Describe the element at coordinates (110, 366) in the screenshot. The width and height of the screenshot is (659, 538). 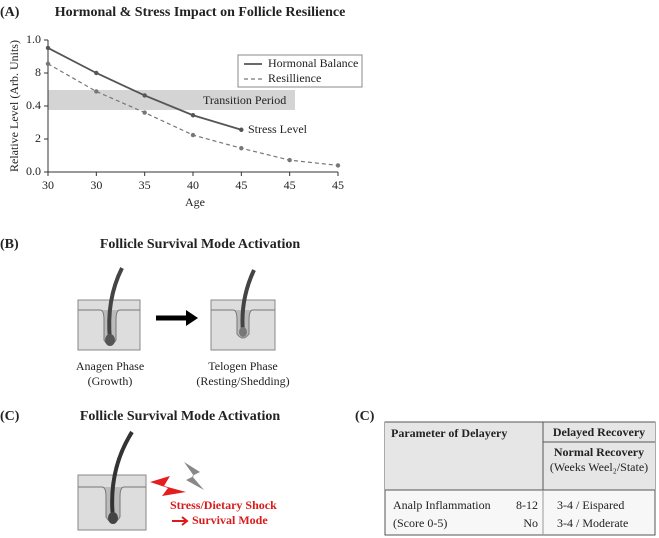
I see `phase-name: Anagen Phase` at that location.